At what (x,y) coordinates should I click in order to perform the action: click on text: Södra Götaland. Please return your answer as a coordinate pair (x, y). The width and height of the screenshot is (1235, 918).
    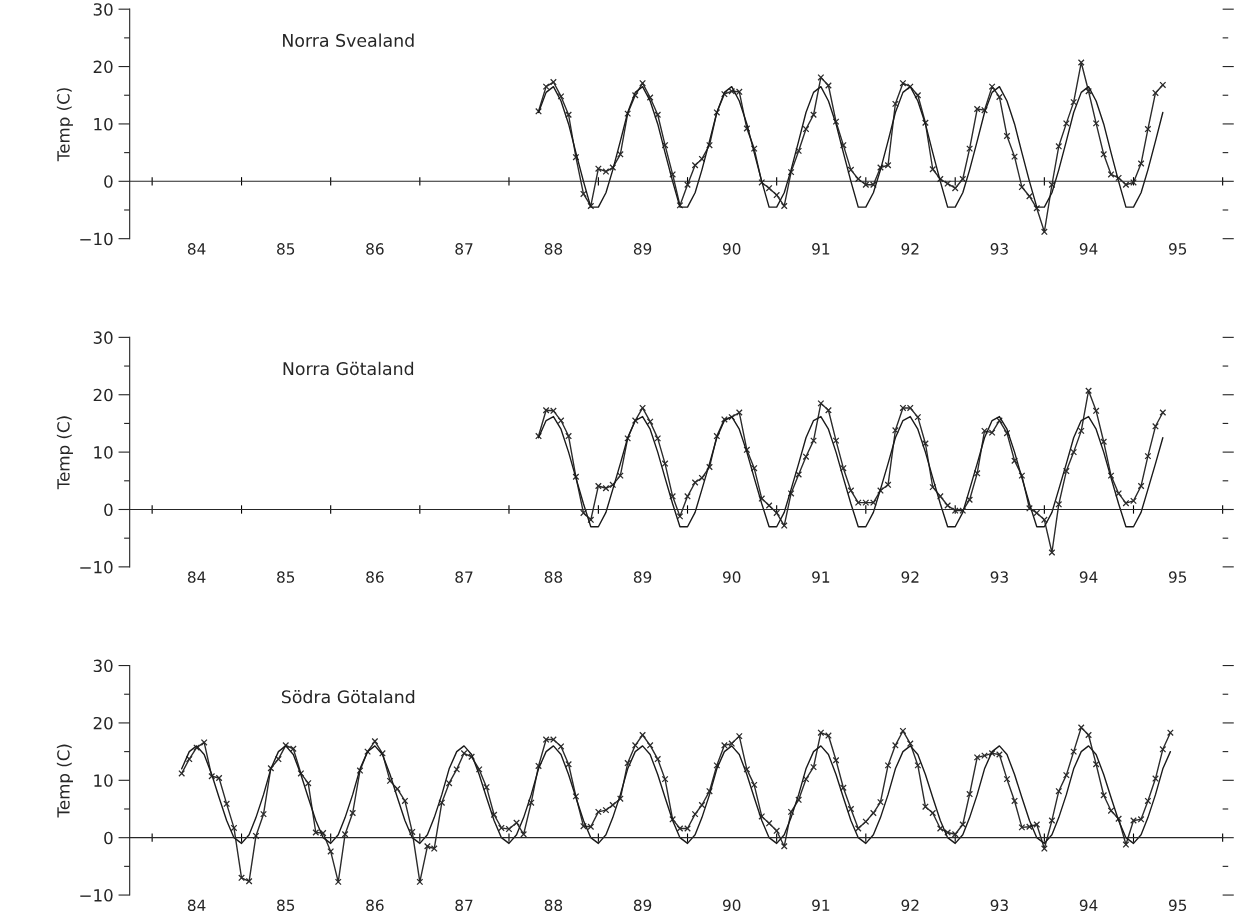
    Looking at the image, I should click on (348, 696).